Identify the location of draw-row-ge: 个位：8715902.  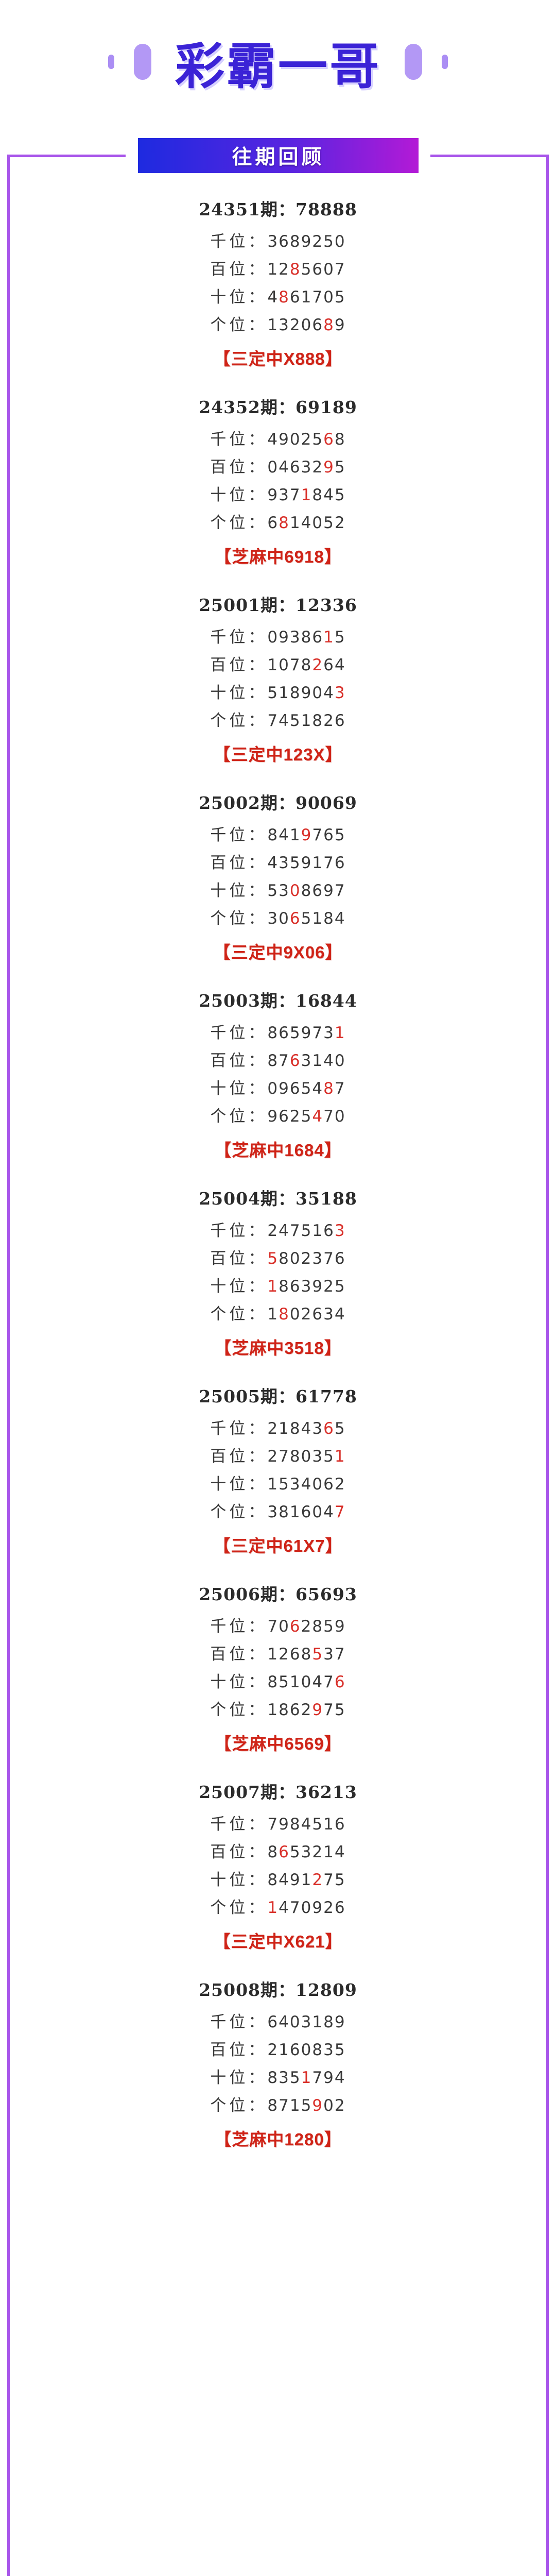
(278, 2106).